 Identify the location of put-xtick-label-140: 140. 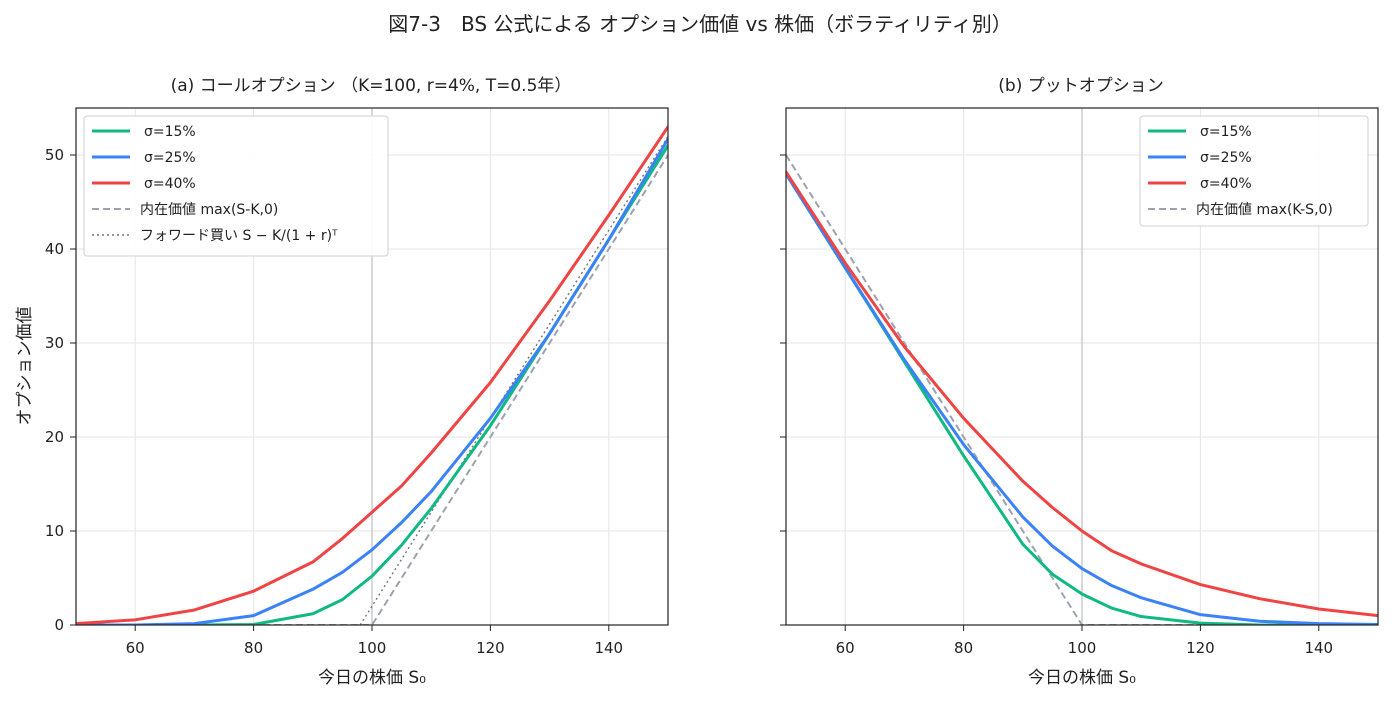
(1318, 648).